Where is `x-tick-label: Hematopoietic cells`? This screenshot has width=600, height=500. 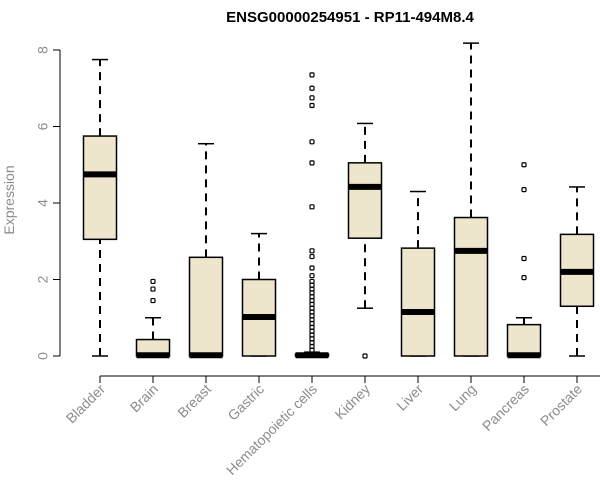 x-tick-label: Hematopoietic cells is located at coordinates (271, 429).